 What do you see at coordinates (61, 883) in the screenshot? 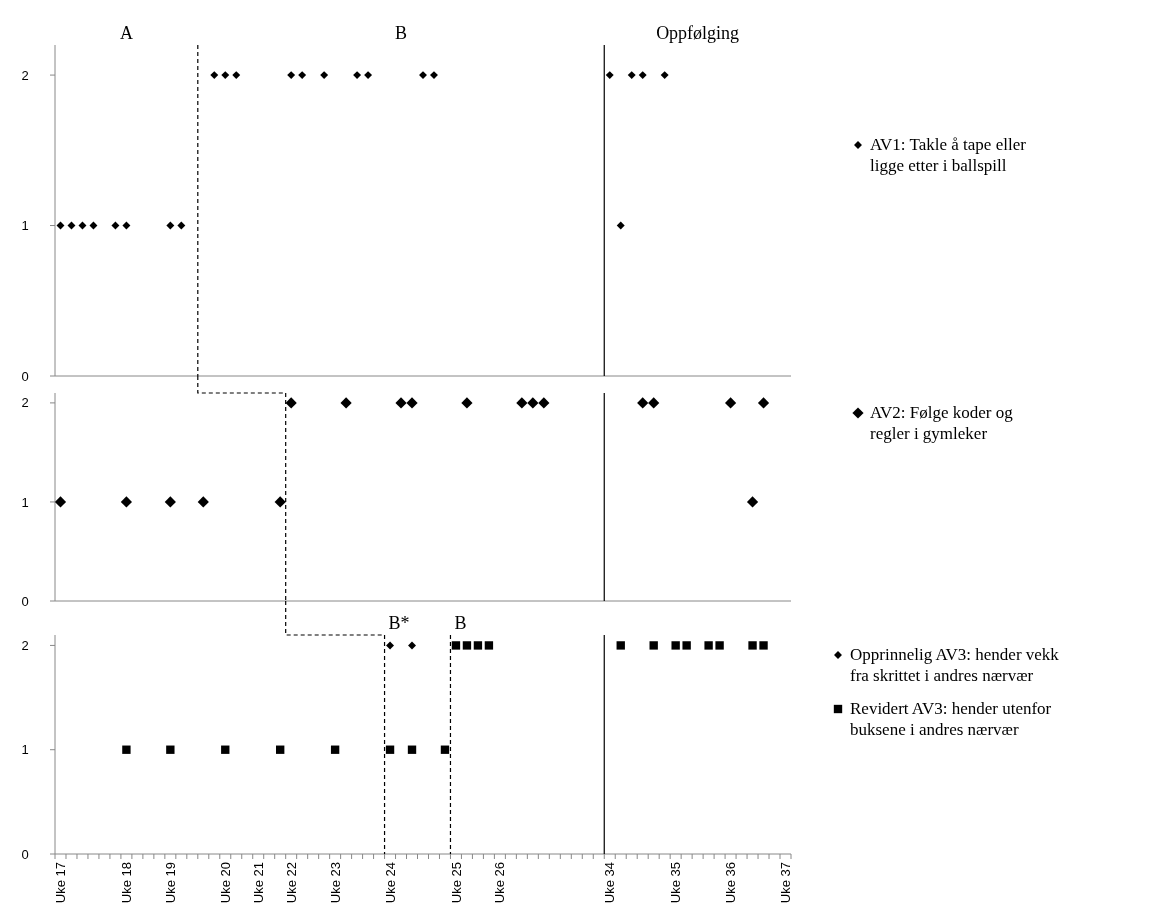
I see `x-tick-label: Uke 17` at bounding box center [61, 883].